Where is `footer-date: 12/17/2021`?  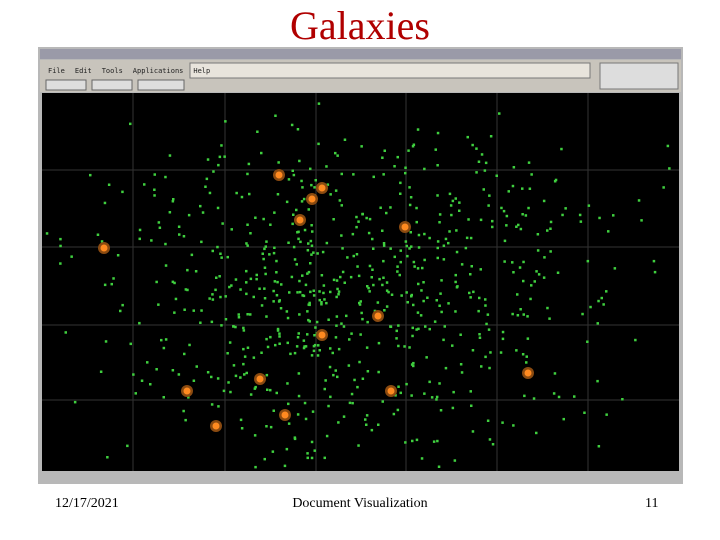
footer-date: 12/17/2021 is located at coordinates (87, 503).